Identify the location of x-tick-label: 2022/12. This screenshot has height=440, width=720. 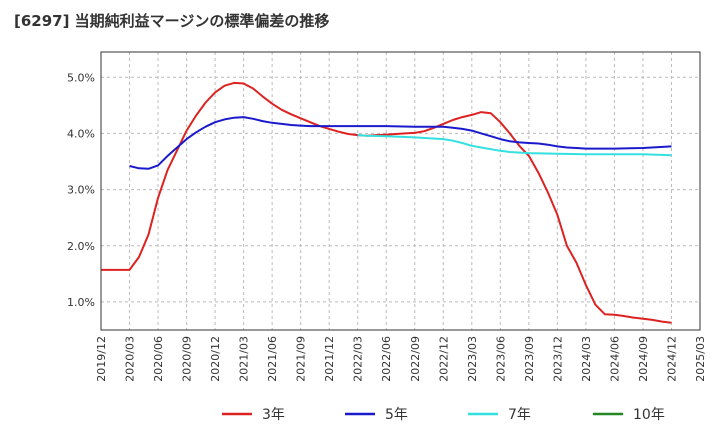
(443, 359).